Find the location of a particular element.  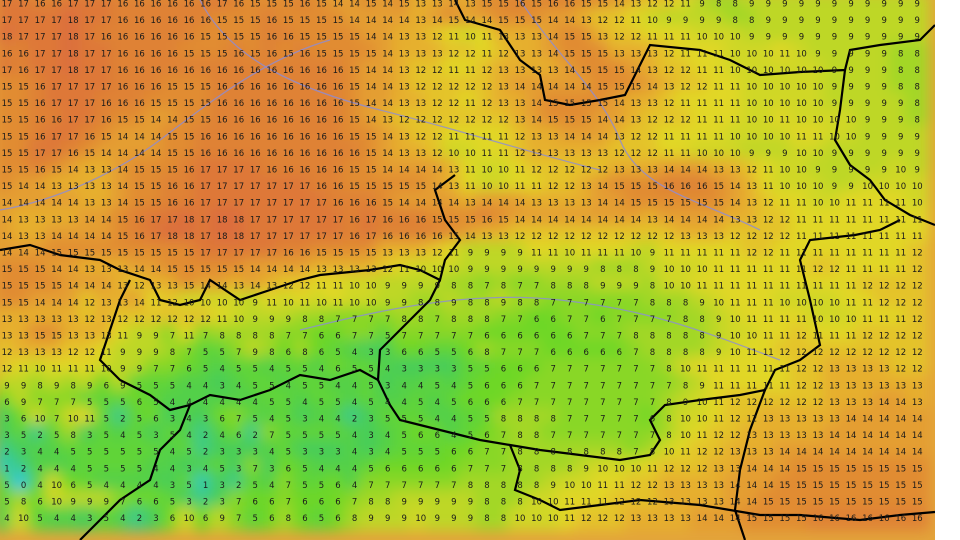

value-label: 4 is located at coordinates (403, 403).